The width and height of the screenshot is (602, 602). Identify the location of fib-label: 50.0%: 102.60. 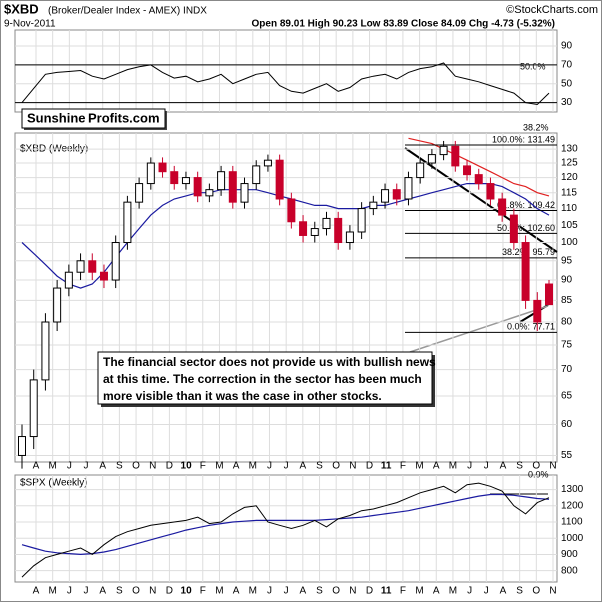
(526, 228).